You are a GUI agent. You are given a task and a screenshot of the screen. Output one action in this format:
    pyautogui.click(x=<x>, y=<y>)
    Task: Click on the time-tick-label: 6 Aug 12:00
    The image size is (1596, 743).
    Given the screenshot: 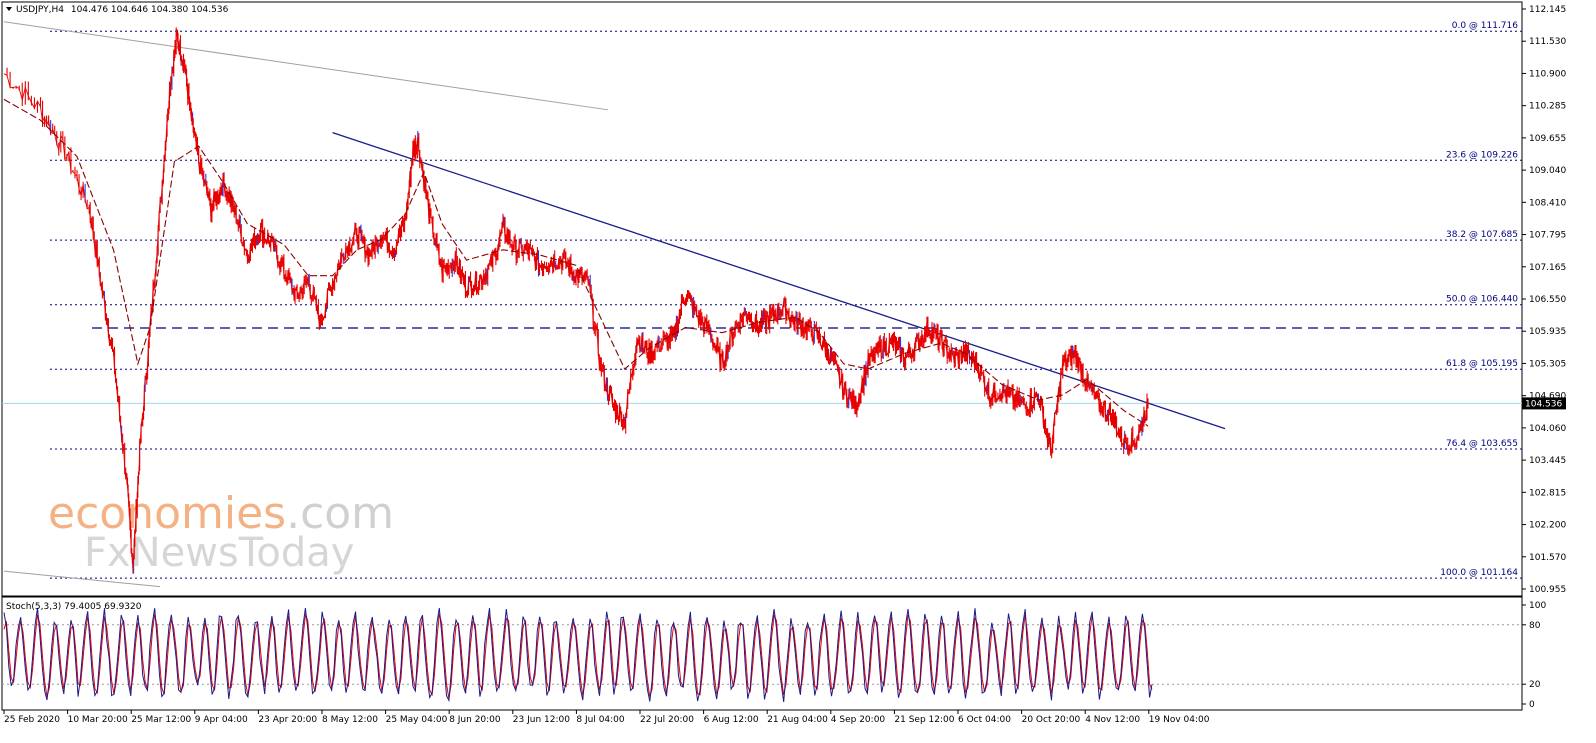 What is the action you would take?
    pyautogui.click(x=731, y=720)
    